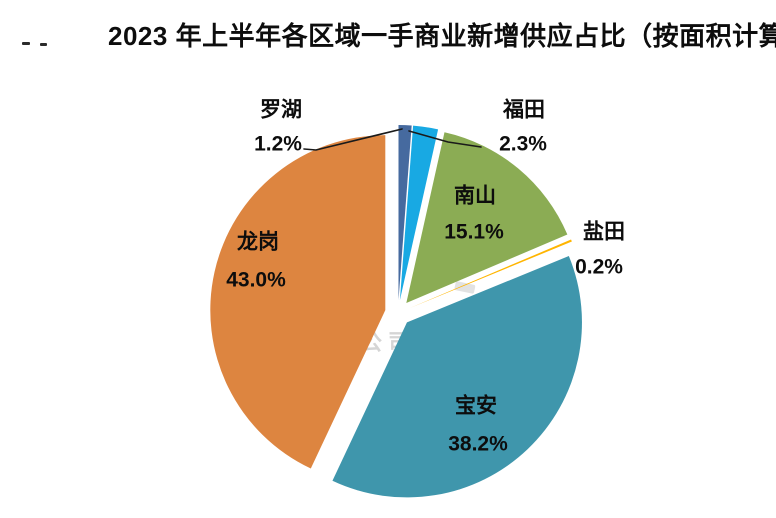 Image resolution: width=776 pixels, height=518 pixels. What do you see at coordinates (278, 144) in the screenshot?
I see `slice-value-0: 1.2%` at bounding box center [278, 144].